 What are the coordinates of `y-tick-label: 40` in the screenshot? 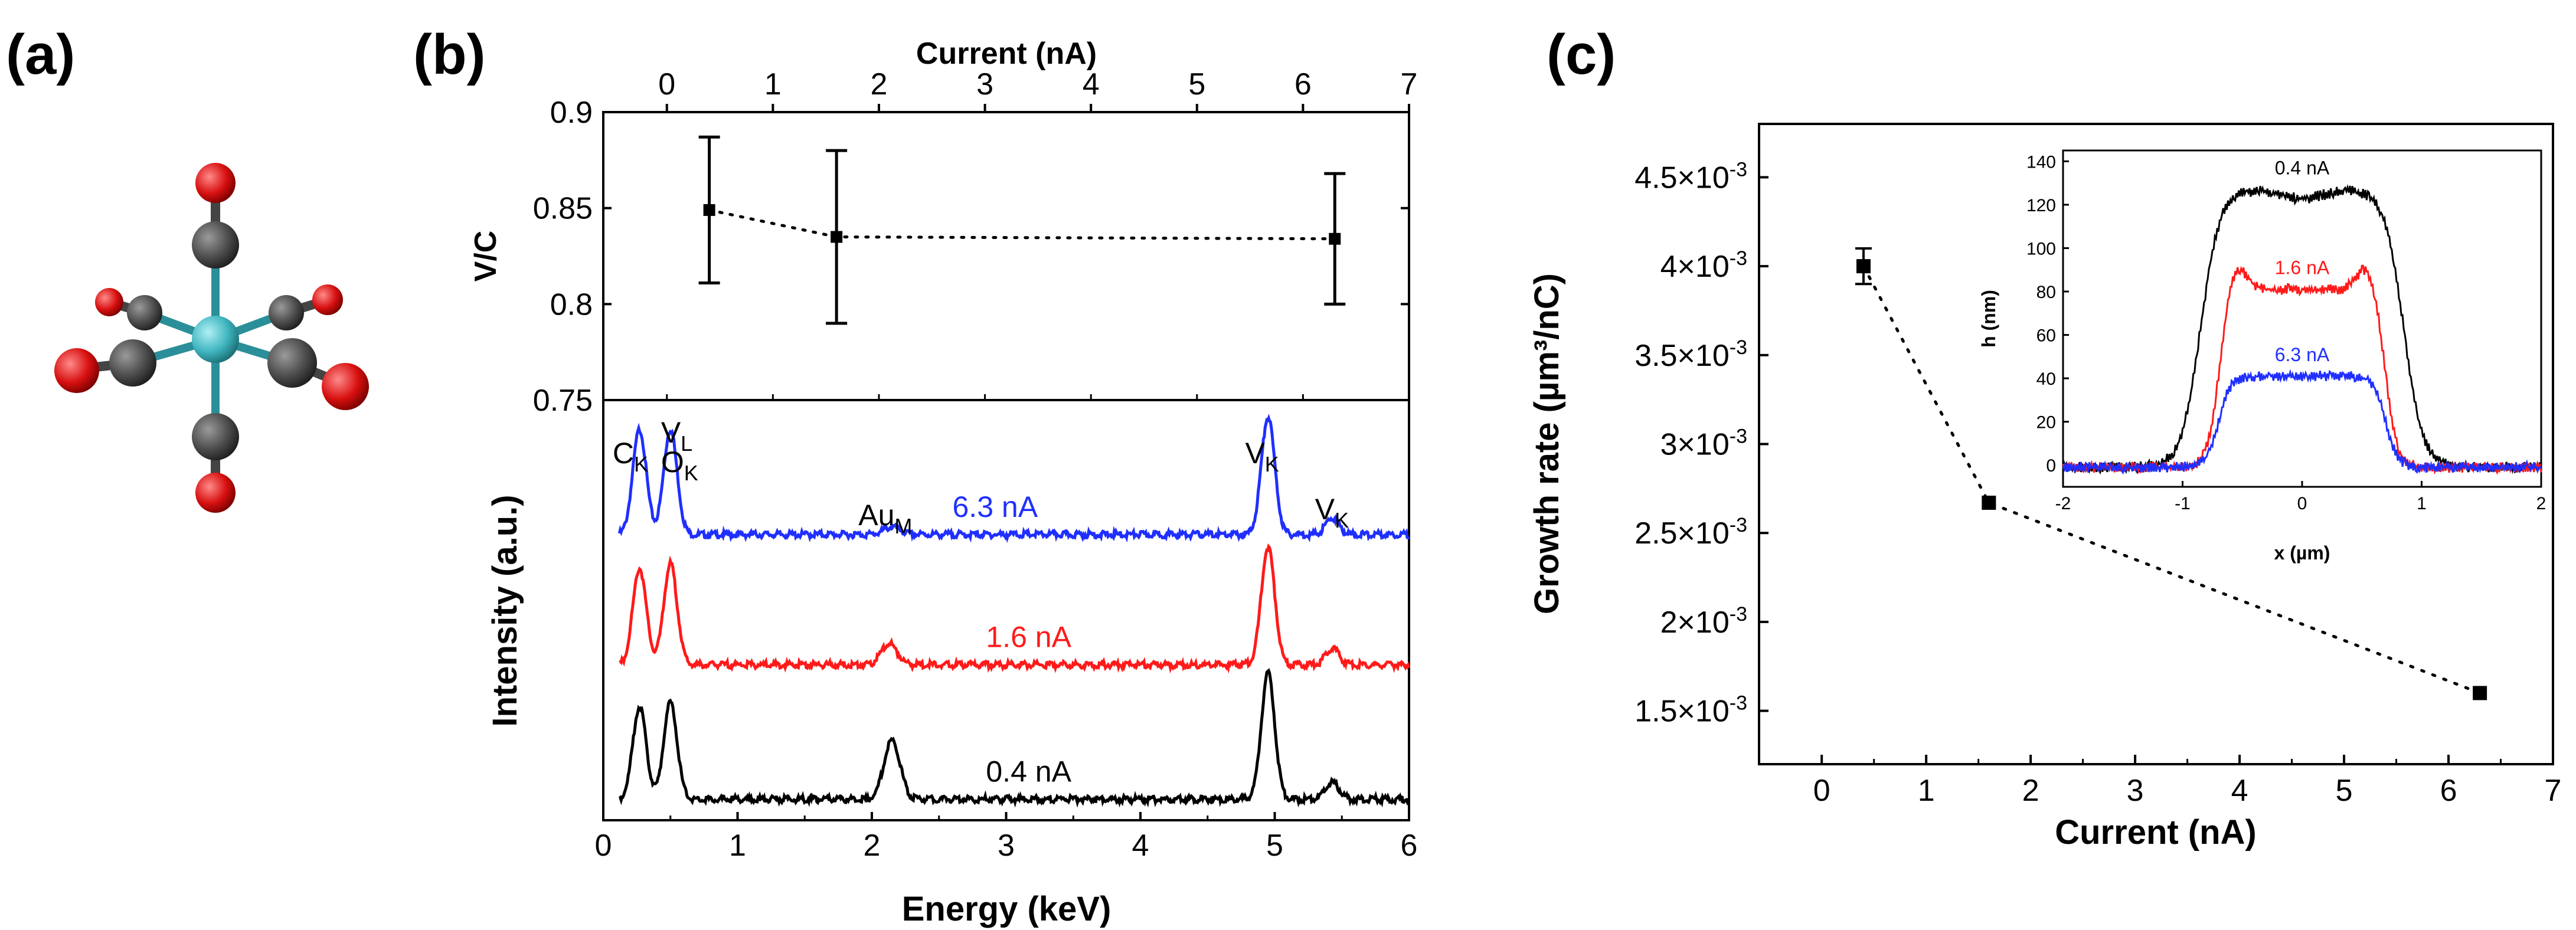 It's located at (2046, 379).